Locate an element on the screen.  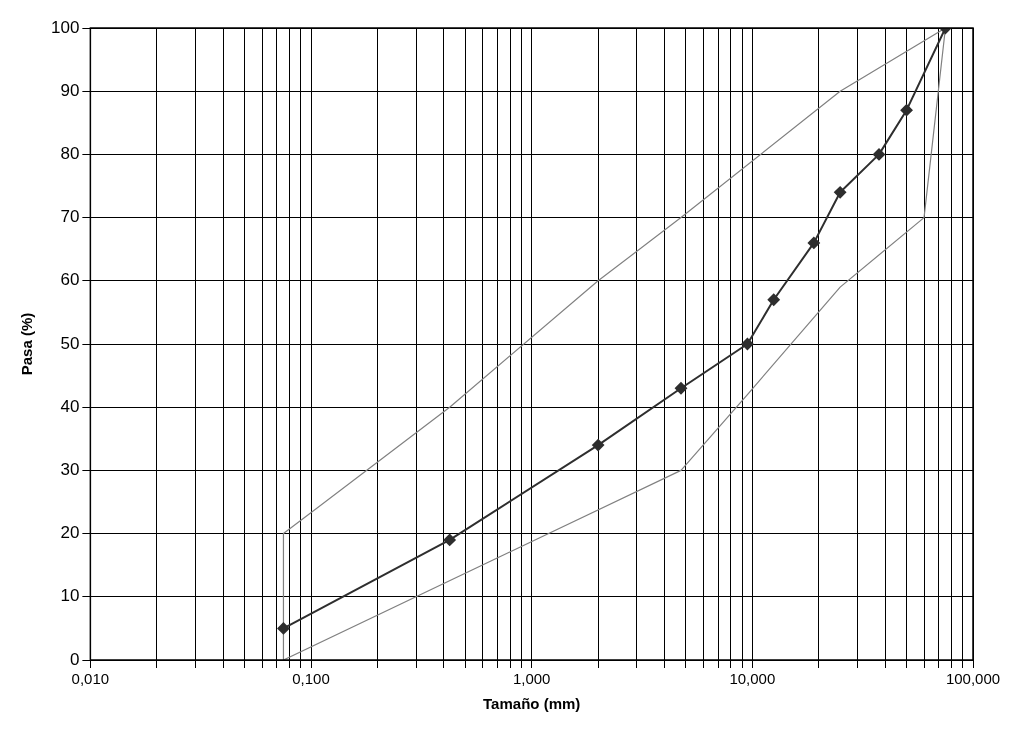
y-tick-label: 60 is located at coordinates (70, 280).